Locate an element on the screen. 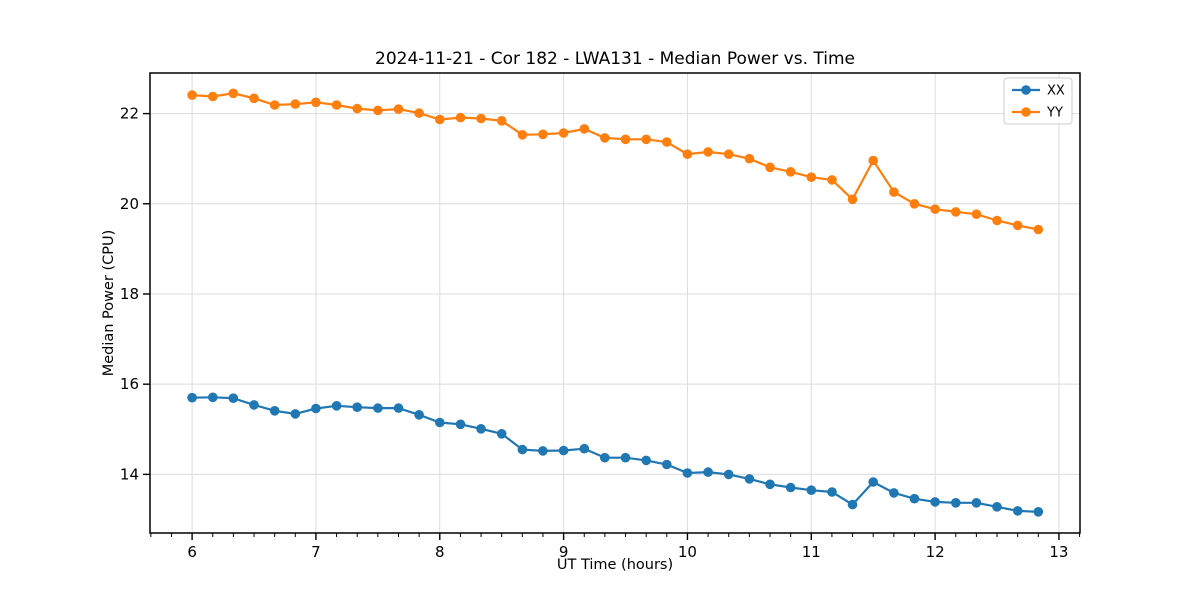  x-tick-label: 7 is located at coordinates (316, 552).